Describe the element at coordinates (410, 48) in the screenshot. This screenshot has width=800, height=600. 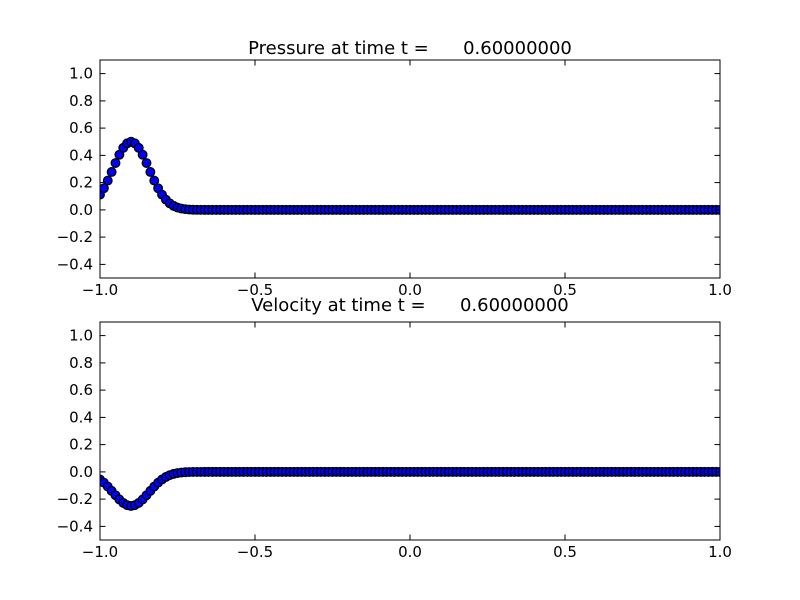
I see `pressure-plot-title: Pressure at time t = 0.60000000` at that location.